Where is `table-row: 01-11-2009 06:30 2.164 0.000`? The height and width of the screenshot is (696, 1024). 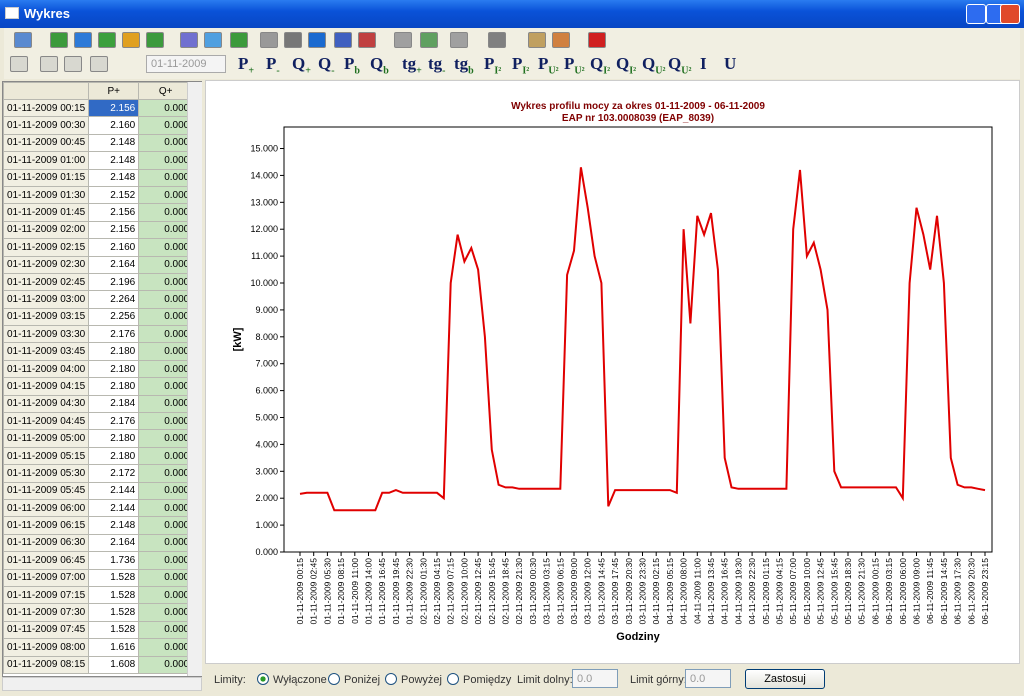
table-row: 01-11-2009 06:30 2.164 0.000 is located at coordinates (98, 543).